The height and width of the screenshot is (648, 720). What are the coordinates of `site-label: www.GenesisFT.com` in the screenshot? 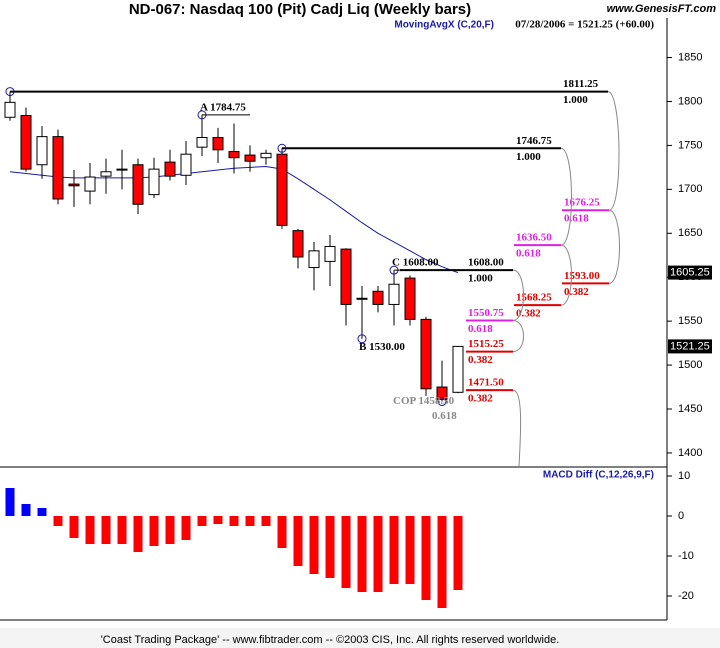 It's located at (662, 9).